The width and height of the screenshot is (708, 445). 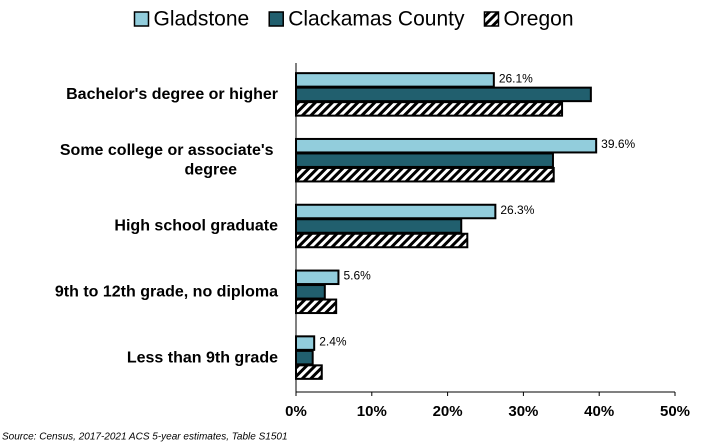 I want to click on legend-label: Gladstone, so click(x=201, y=19).